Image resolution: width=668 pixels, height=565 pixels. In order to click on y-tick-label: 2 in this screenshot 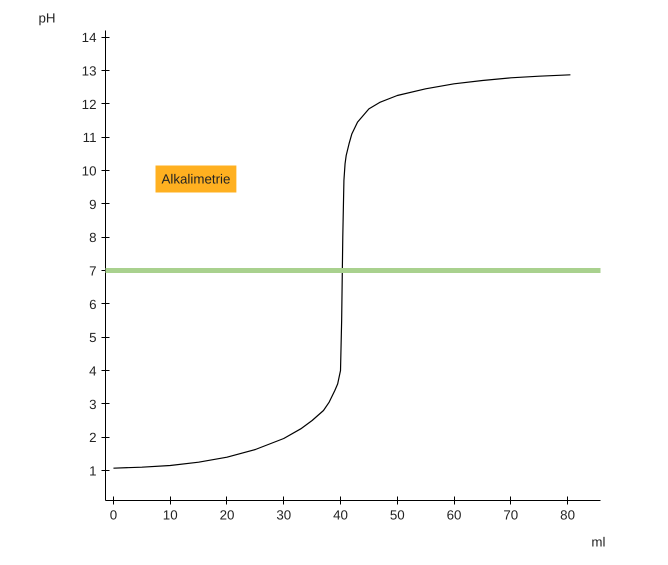, I will do `click(93, 438)`.